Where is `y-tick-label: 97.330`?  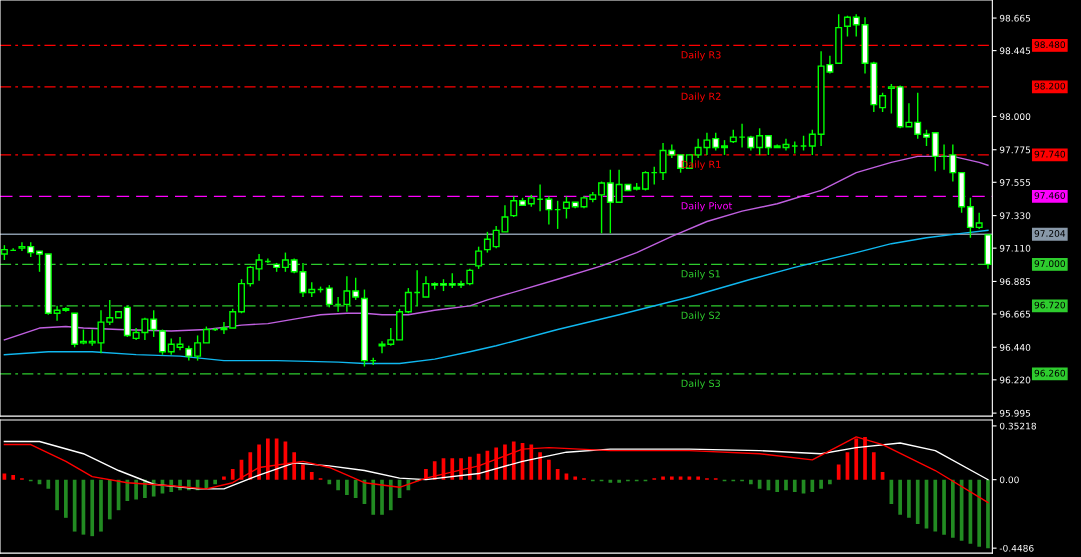
y-tick-label: 97.330 is located at coordinates (1015, 216).